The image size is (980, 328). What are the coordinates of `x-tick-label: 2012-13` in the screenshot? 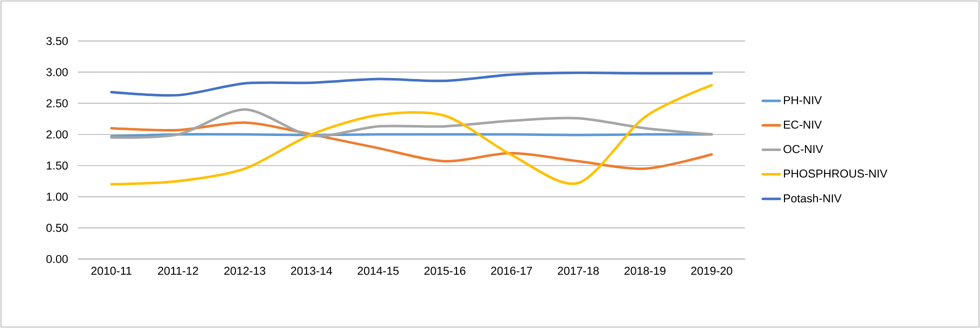 It's located at (245, 270).